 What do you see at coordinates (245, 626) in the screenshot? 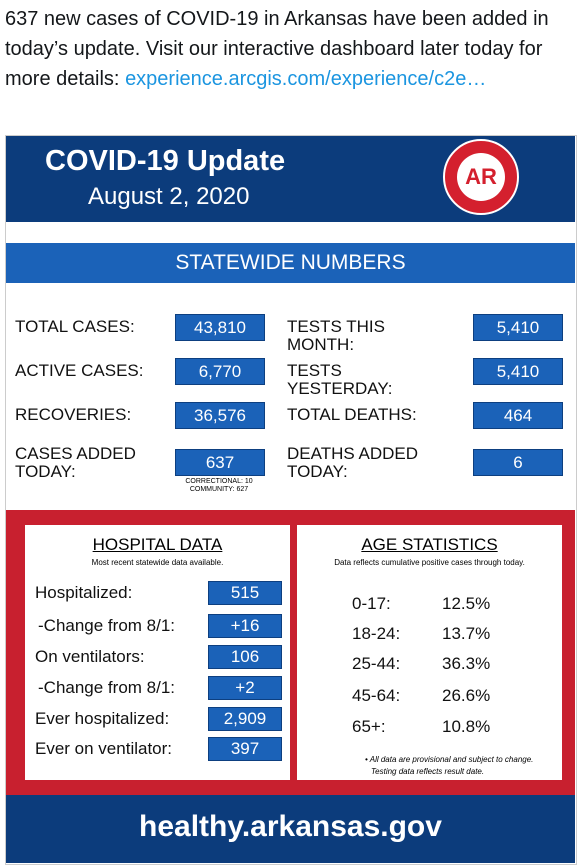
I see `hospital-value: +16` at bounding box center [245, 626].